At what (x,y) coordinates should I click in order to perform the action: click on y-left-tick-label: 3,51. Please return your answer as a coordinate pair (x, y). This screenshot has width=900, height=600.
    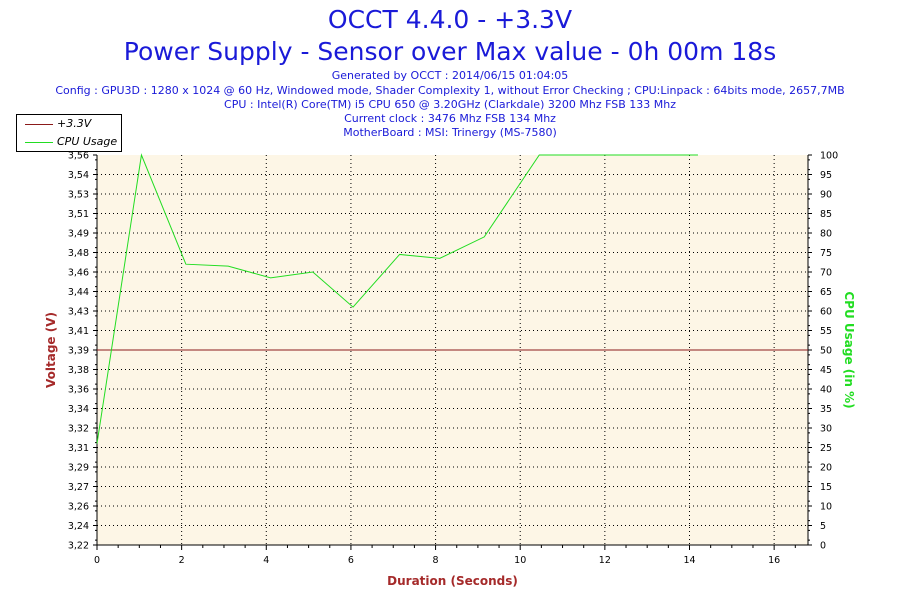
    Looking at the image, I should click on (78, 214).